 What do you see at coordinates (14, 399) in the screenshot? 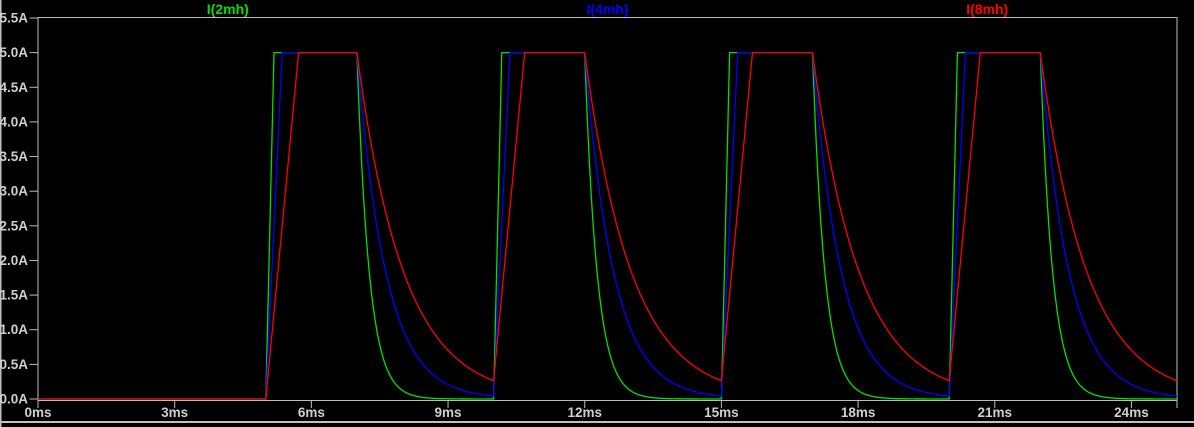
I see `y-tick-label: 0.0A` at bounding box center [14, 399].